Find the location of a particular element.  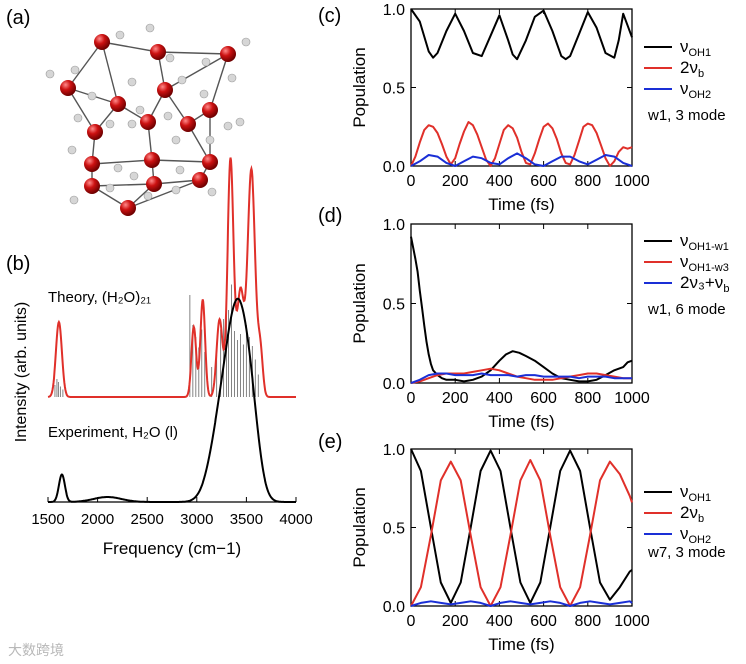

series-line-red is located at coordinates (521, 144).